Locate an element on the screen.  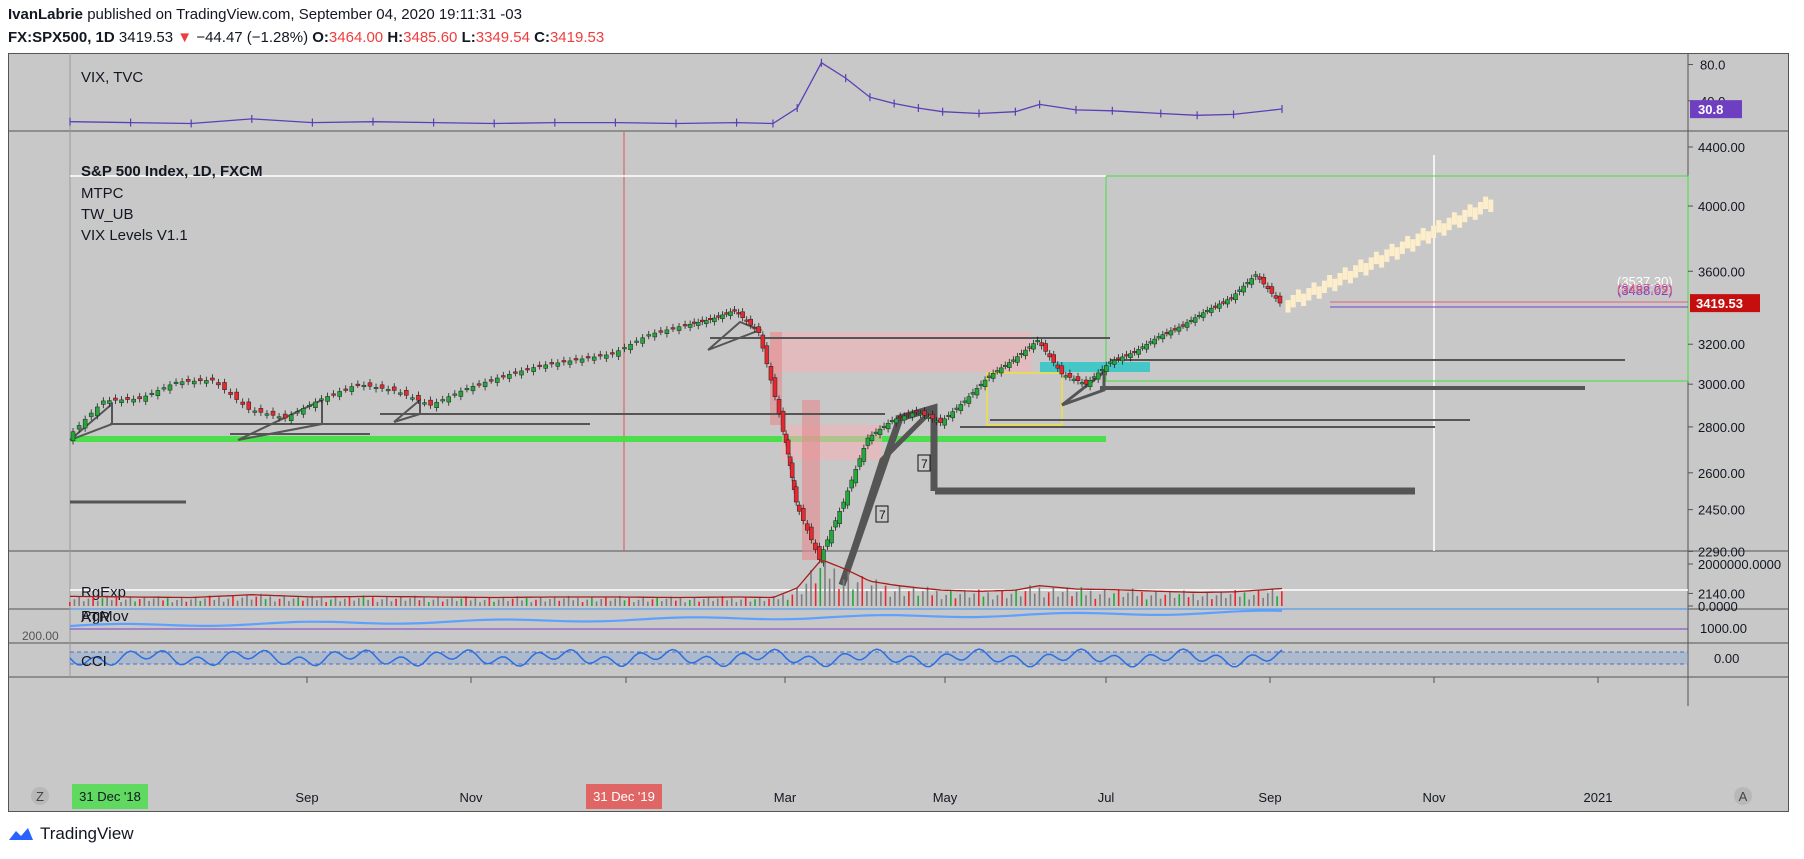
price-tick-label: 4400.00 is located at coordinates (1721, 147).